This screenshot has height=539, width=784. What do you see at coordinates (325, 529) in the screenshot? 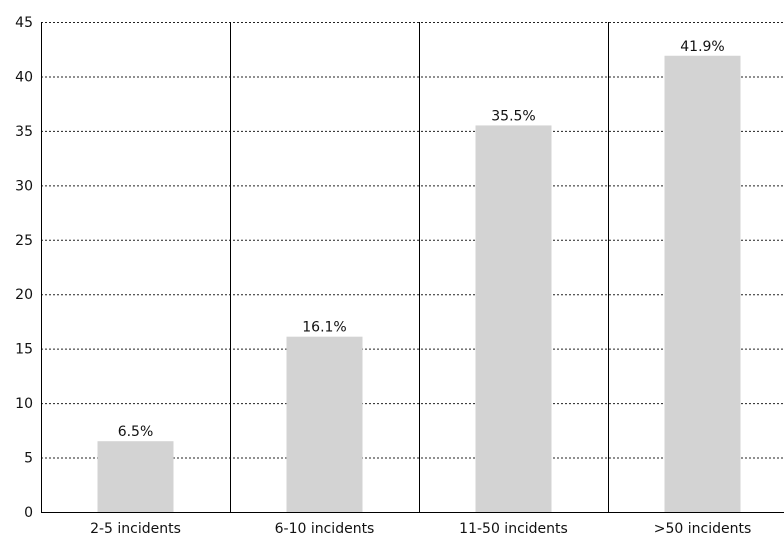
I see `x-category-label-2: 6-10 incidents` at bounding box center [325, 529].